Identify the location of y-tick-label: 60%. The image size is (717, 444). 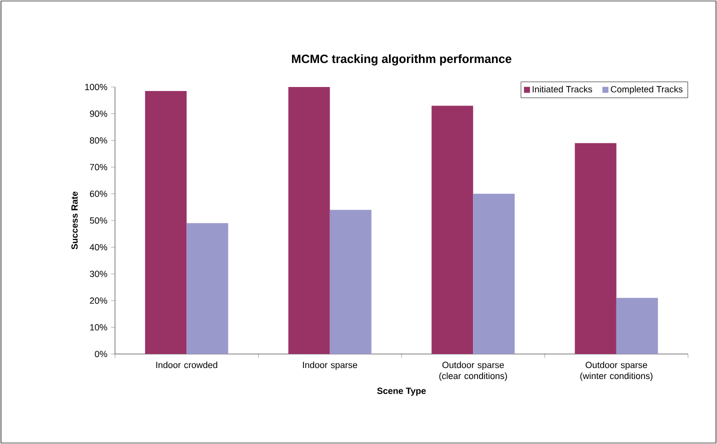
(99, 193).